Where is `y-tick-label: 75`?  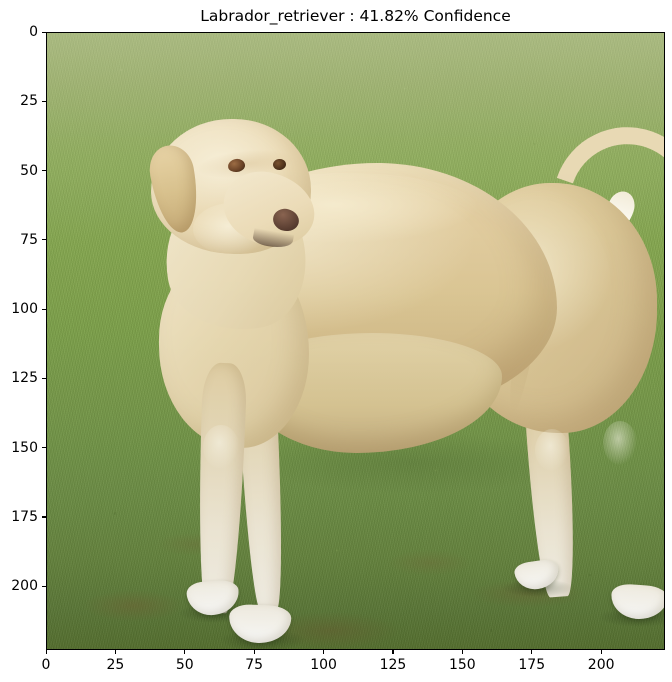 y-tick-label: 75 is located at coordinates (29, 239).